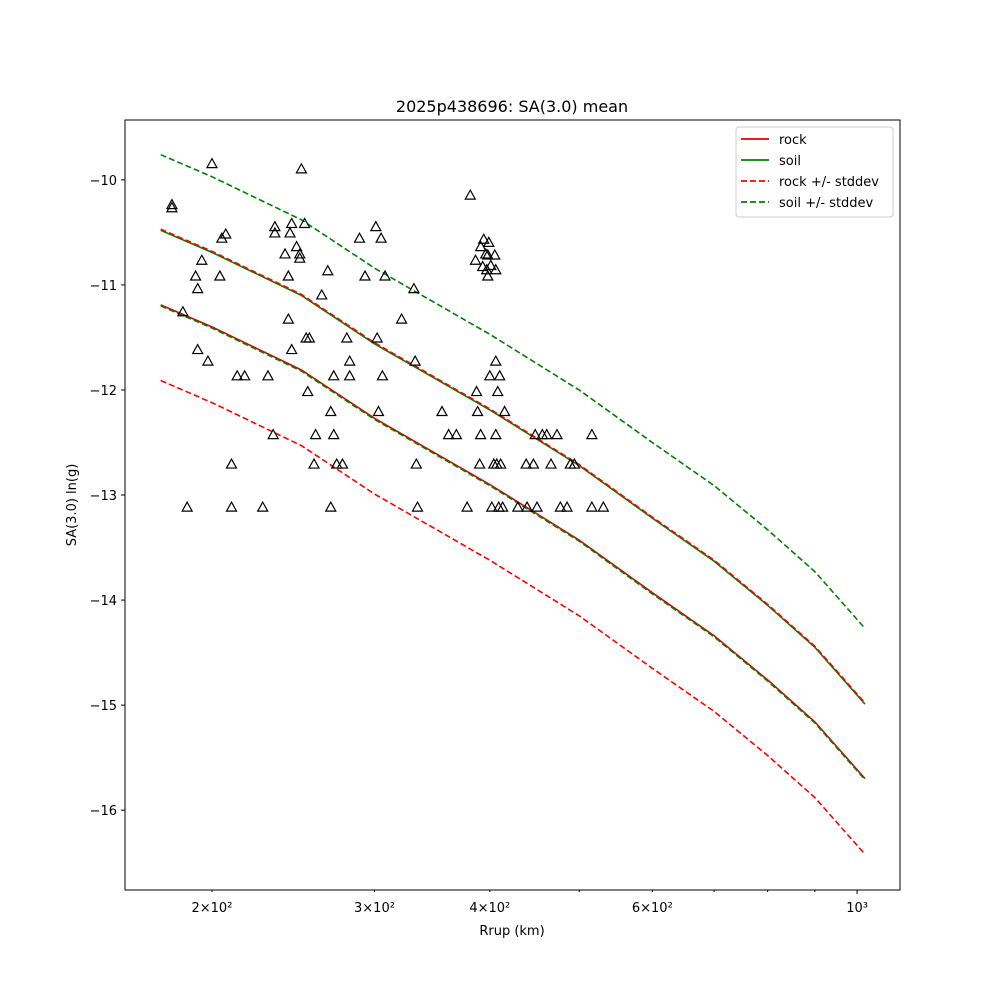 Image resolution: width=1000 pixels, height=1004 pixels. Describe the element at coordinates (103, 286) in the screenshot. I see `y-tick-label: −11` at that location.